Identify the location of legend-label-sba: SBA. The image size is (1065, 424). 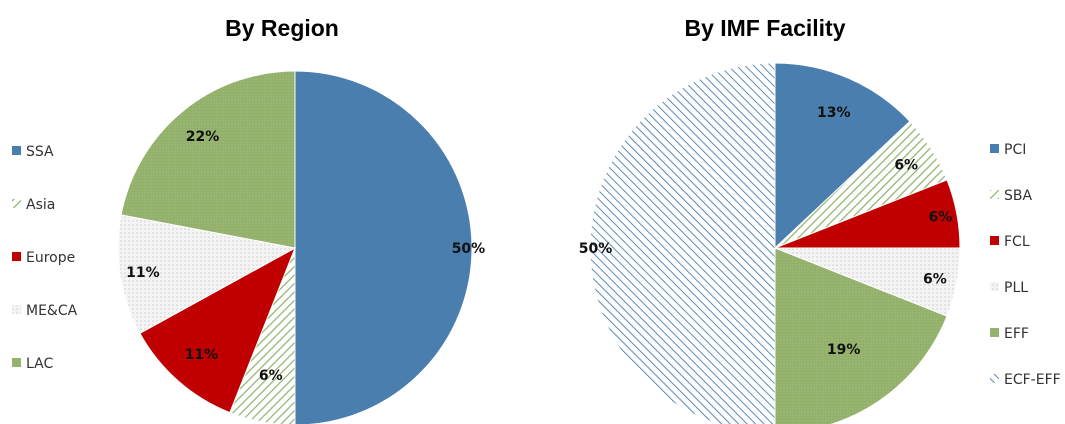
(1018, 196).